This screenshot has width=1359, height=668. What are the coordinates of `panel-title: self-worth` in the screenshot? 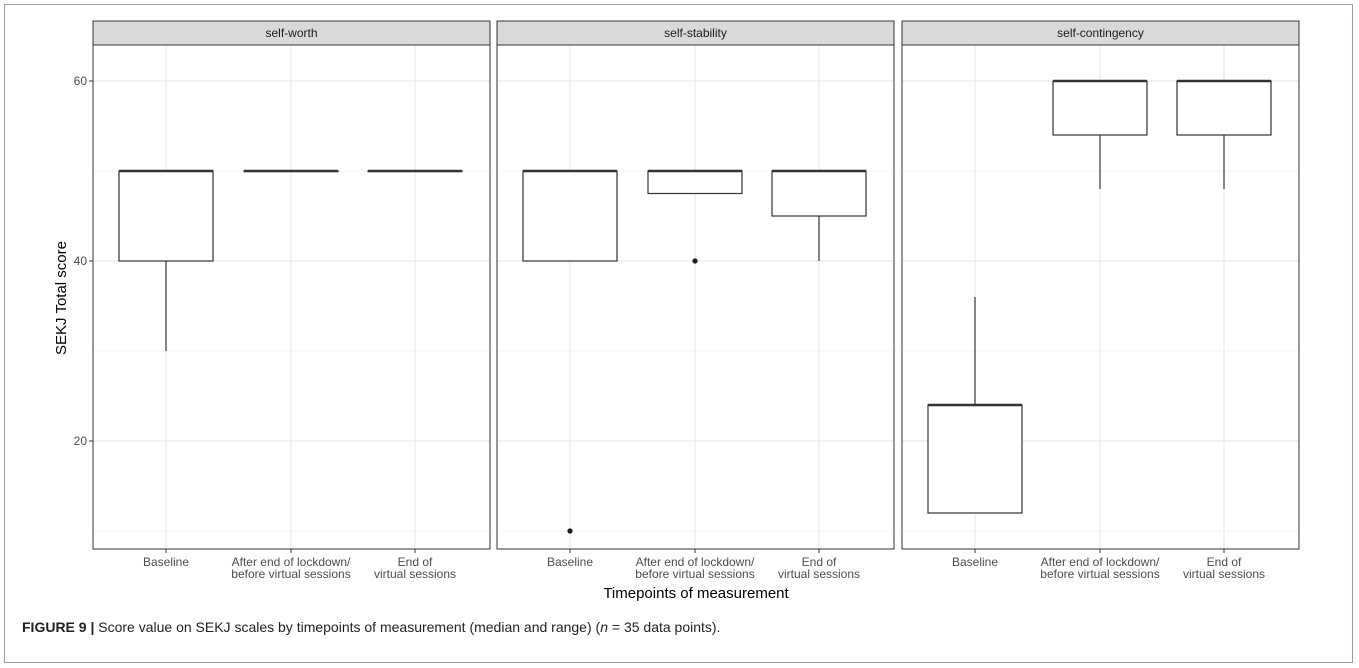 It's located at (291, 33).